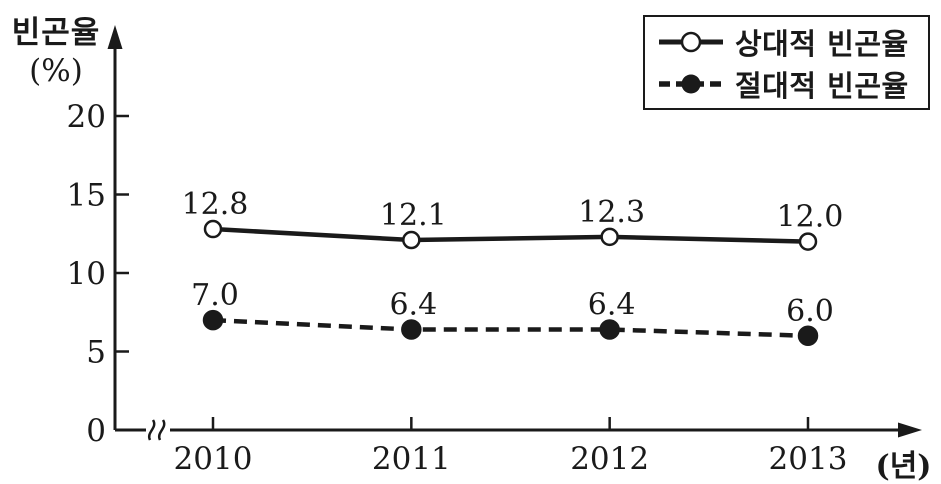  What do you see at coordinates (56, 70) in the screenshot?
I see `y-axis-unit-label: (%)` at bounding box center [56, 70].